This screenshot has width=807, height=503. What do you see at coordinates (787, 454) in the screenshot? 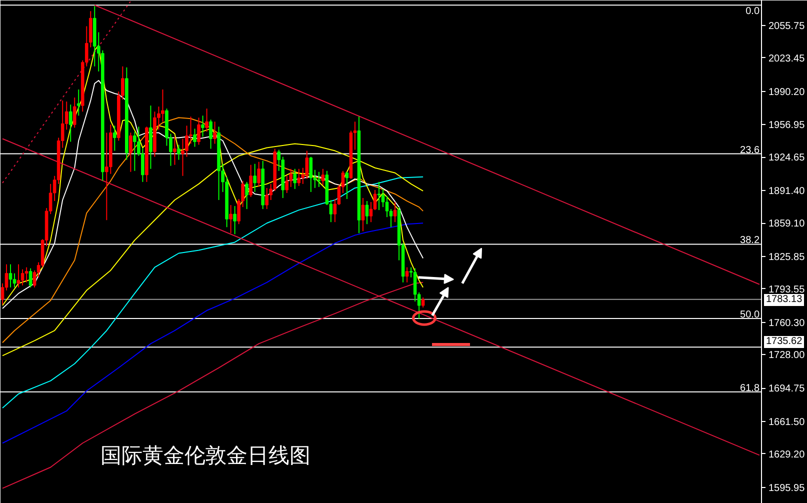
I see `y-tick-label: 1629.20` at bounding box center [787, 454].